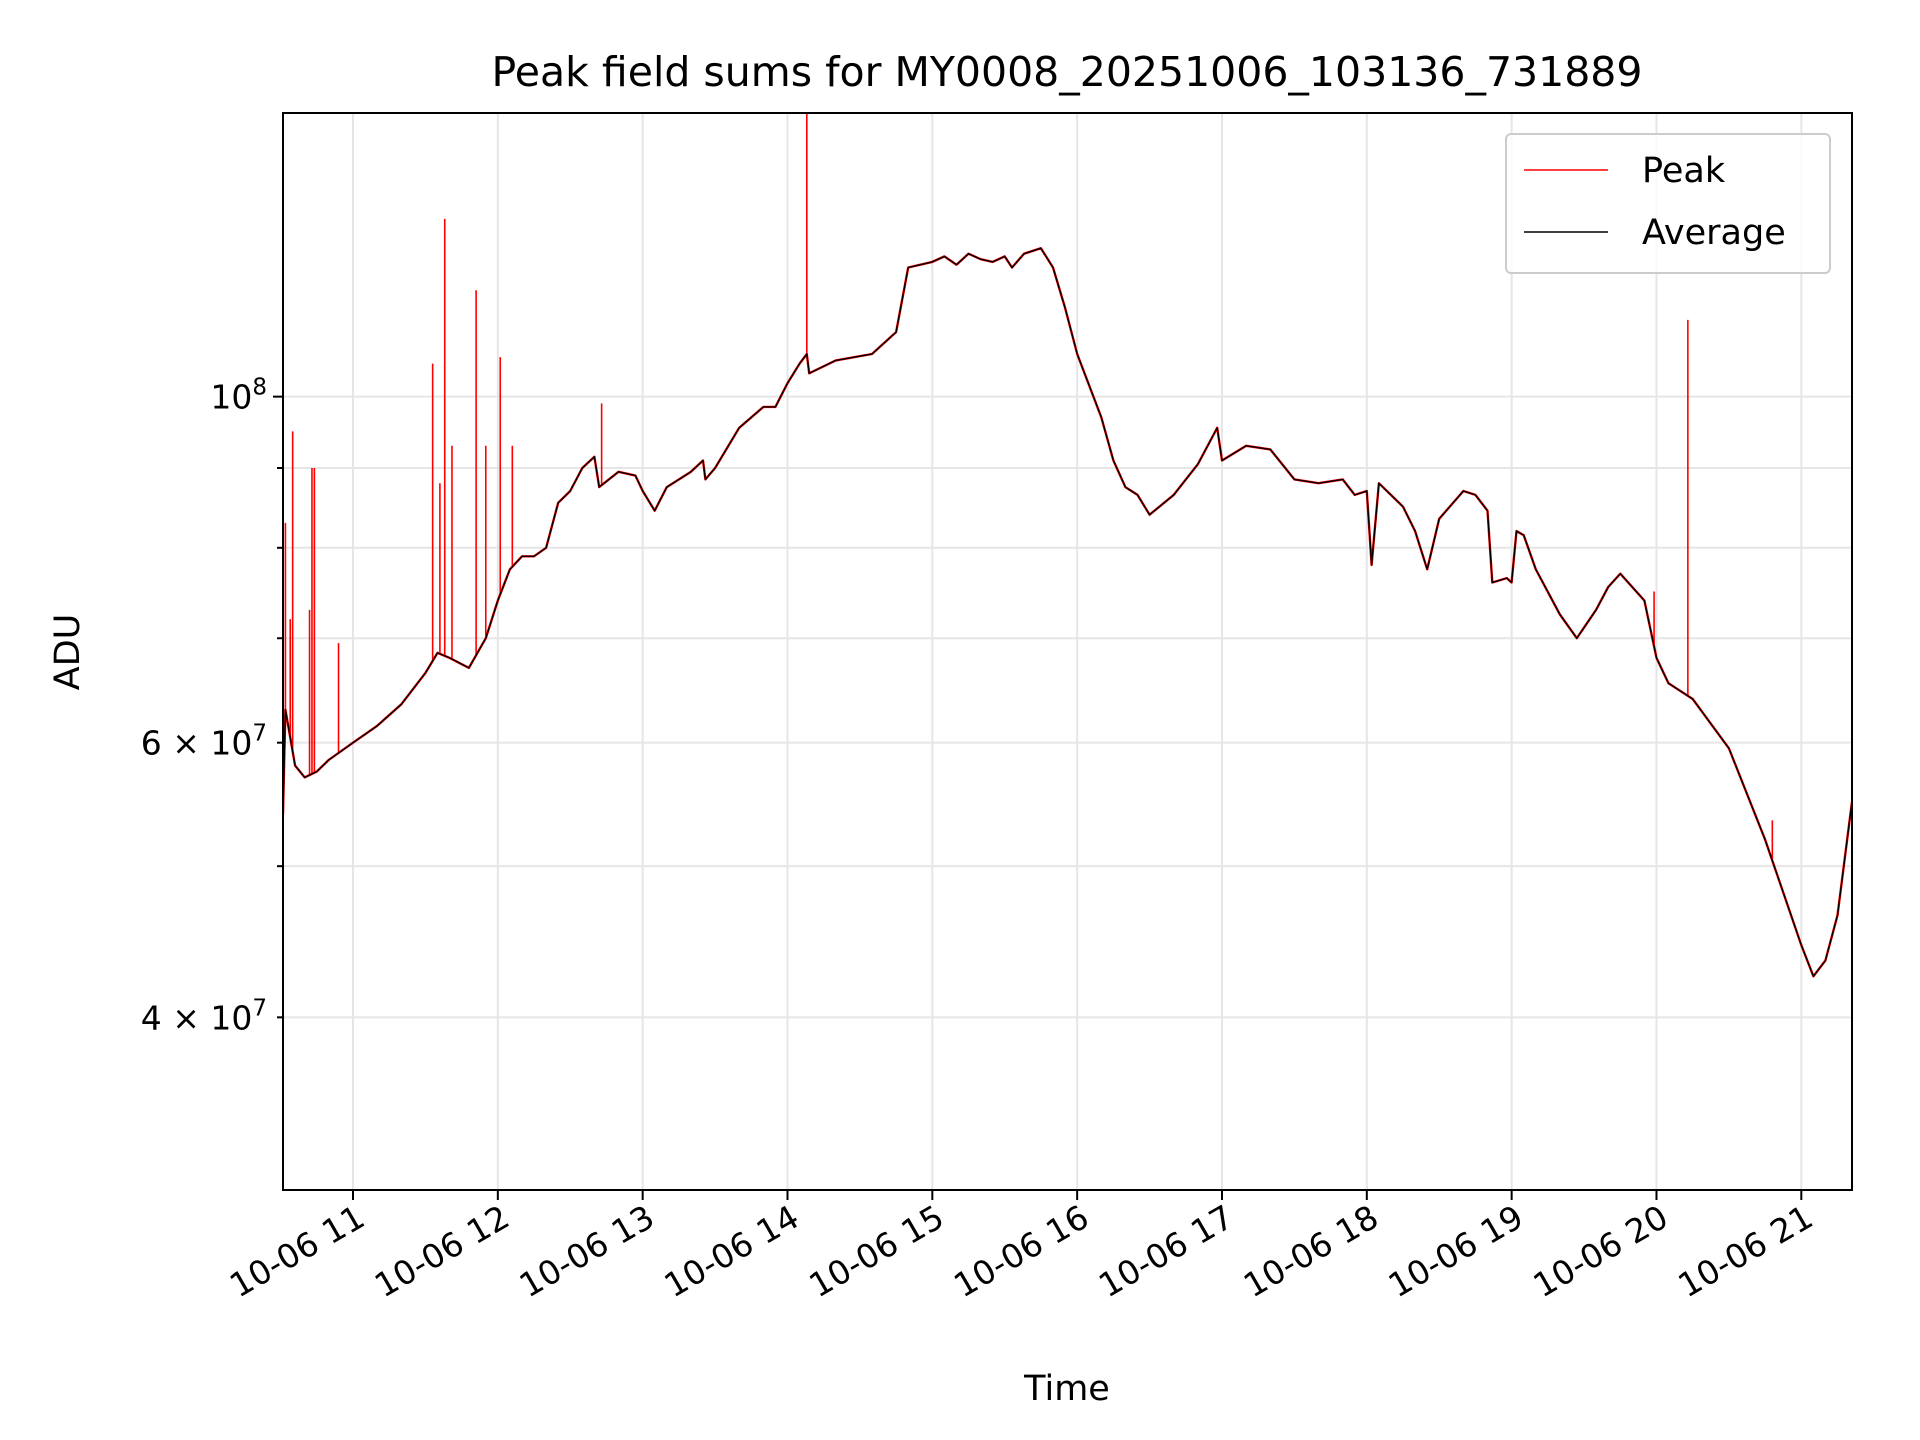 Image resolution: width=1920 pixels, height=1440 pixels. Describe the element at coordinates (1066, 1389) in the screenshot. I see `x-axis-label: Time` at that location.